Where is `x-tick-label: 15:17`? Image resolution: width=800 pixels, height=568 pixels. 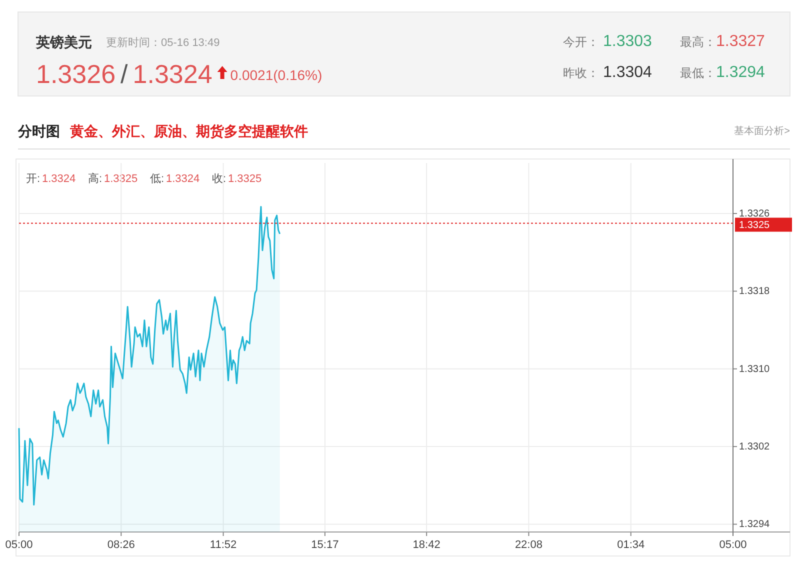
x-tick-label: 15:17 is located at coordinates (325, 545).